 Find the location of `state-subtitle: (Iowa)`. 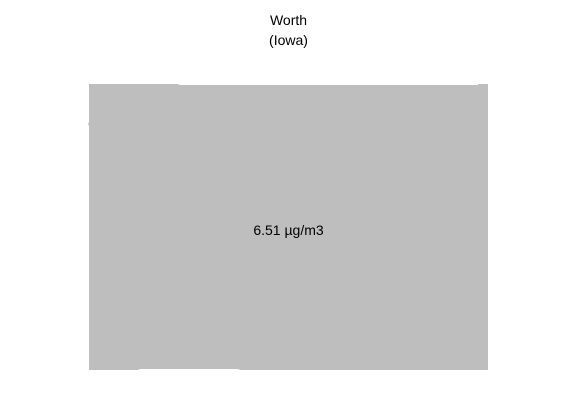

state-subtitle: (Iowa) is located at coordinates (288, 40).